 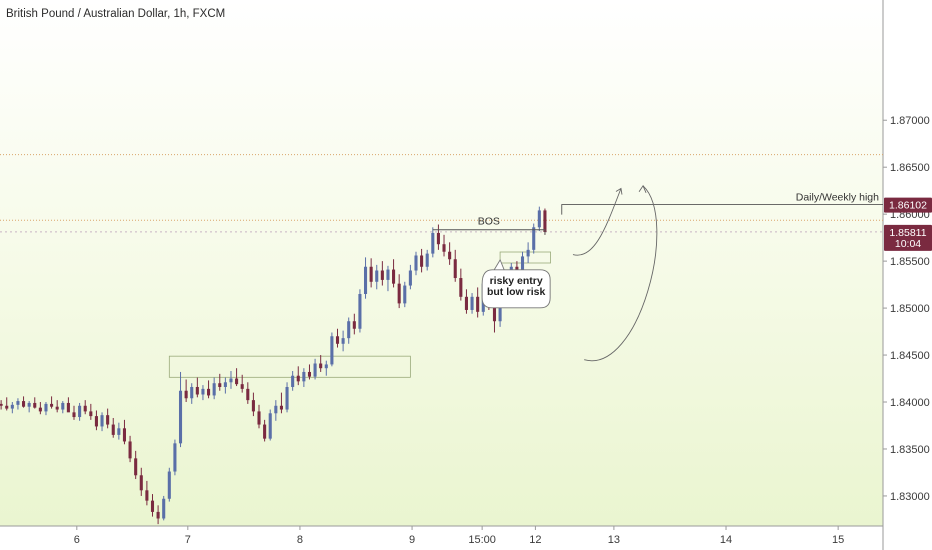 I want to click on x-tick-label: 9, so click(x=412, y=540).